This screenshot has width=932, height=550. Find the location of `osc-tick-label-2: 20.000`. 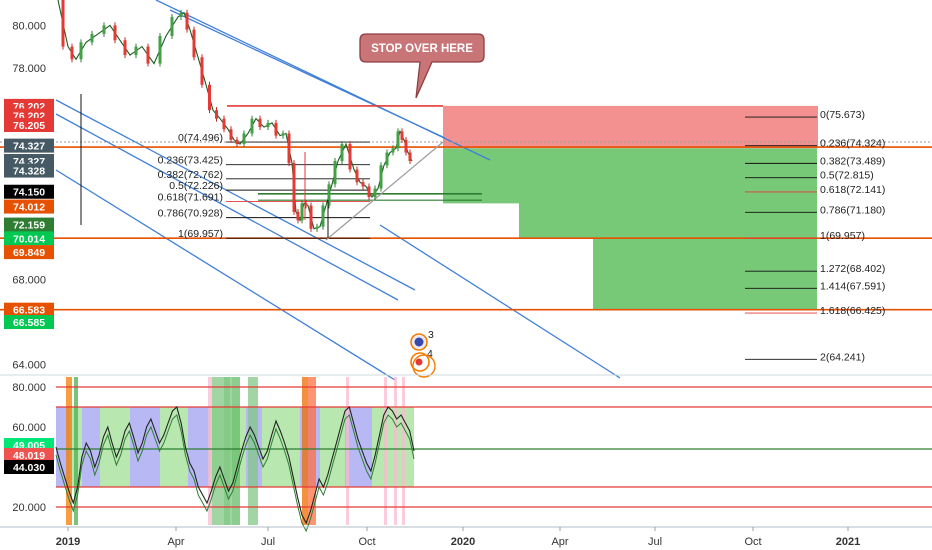

osc-tick-label-2: 20.000 is located at coordinates (29, 508).